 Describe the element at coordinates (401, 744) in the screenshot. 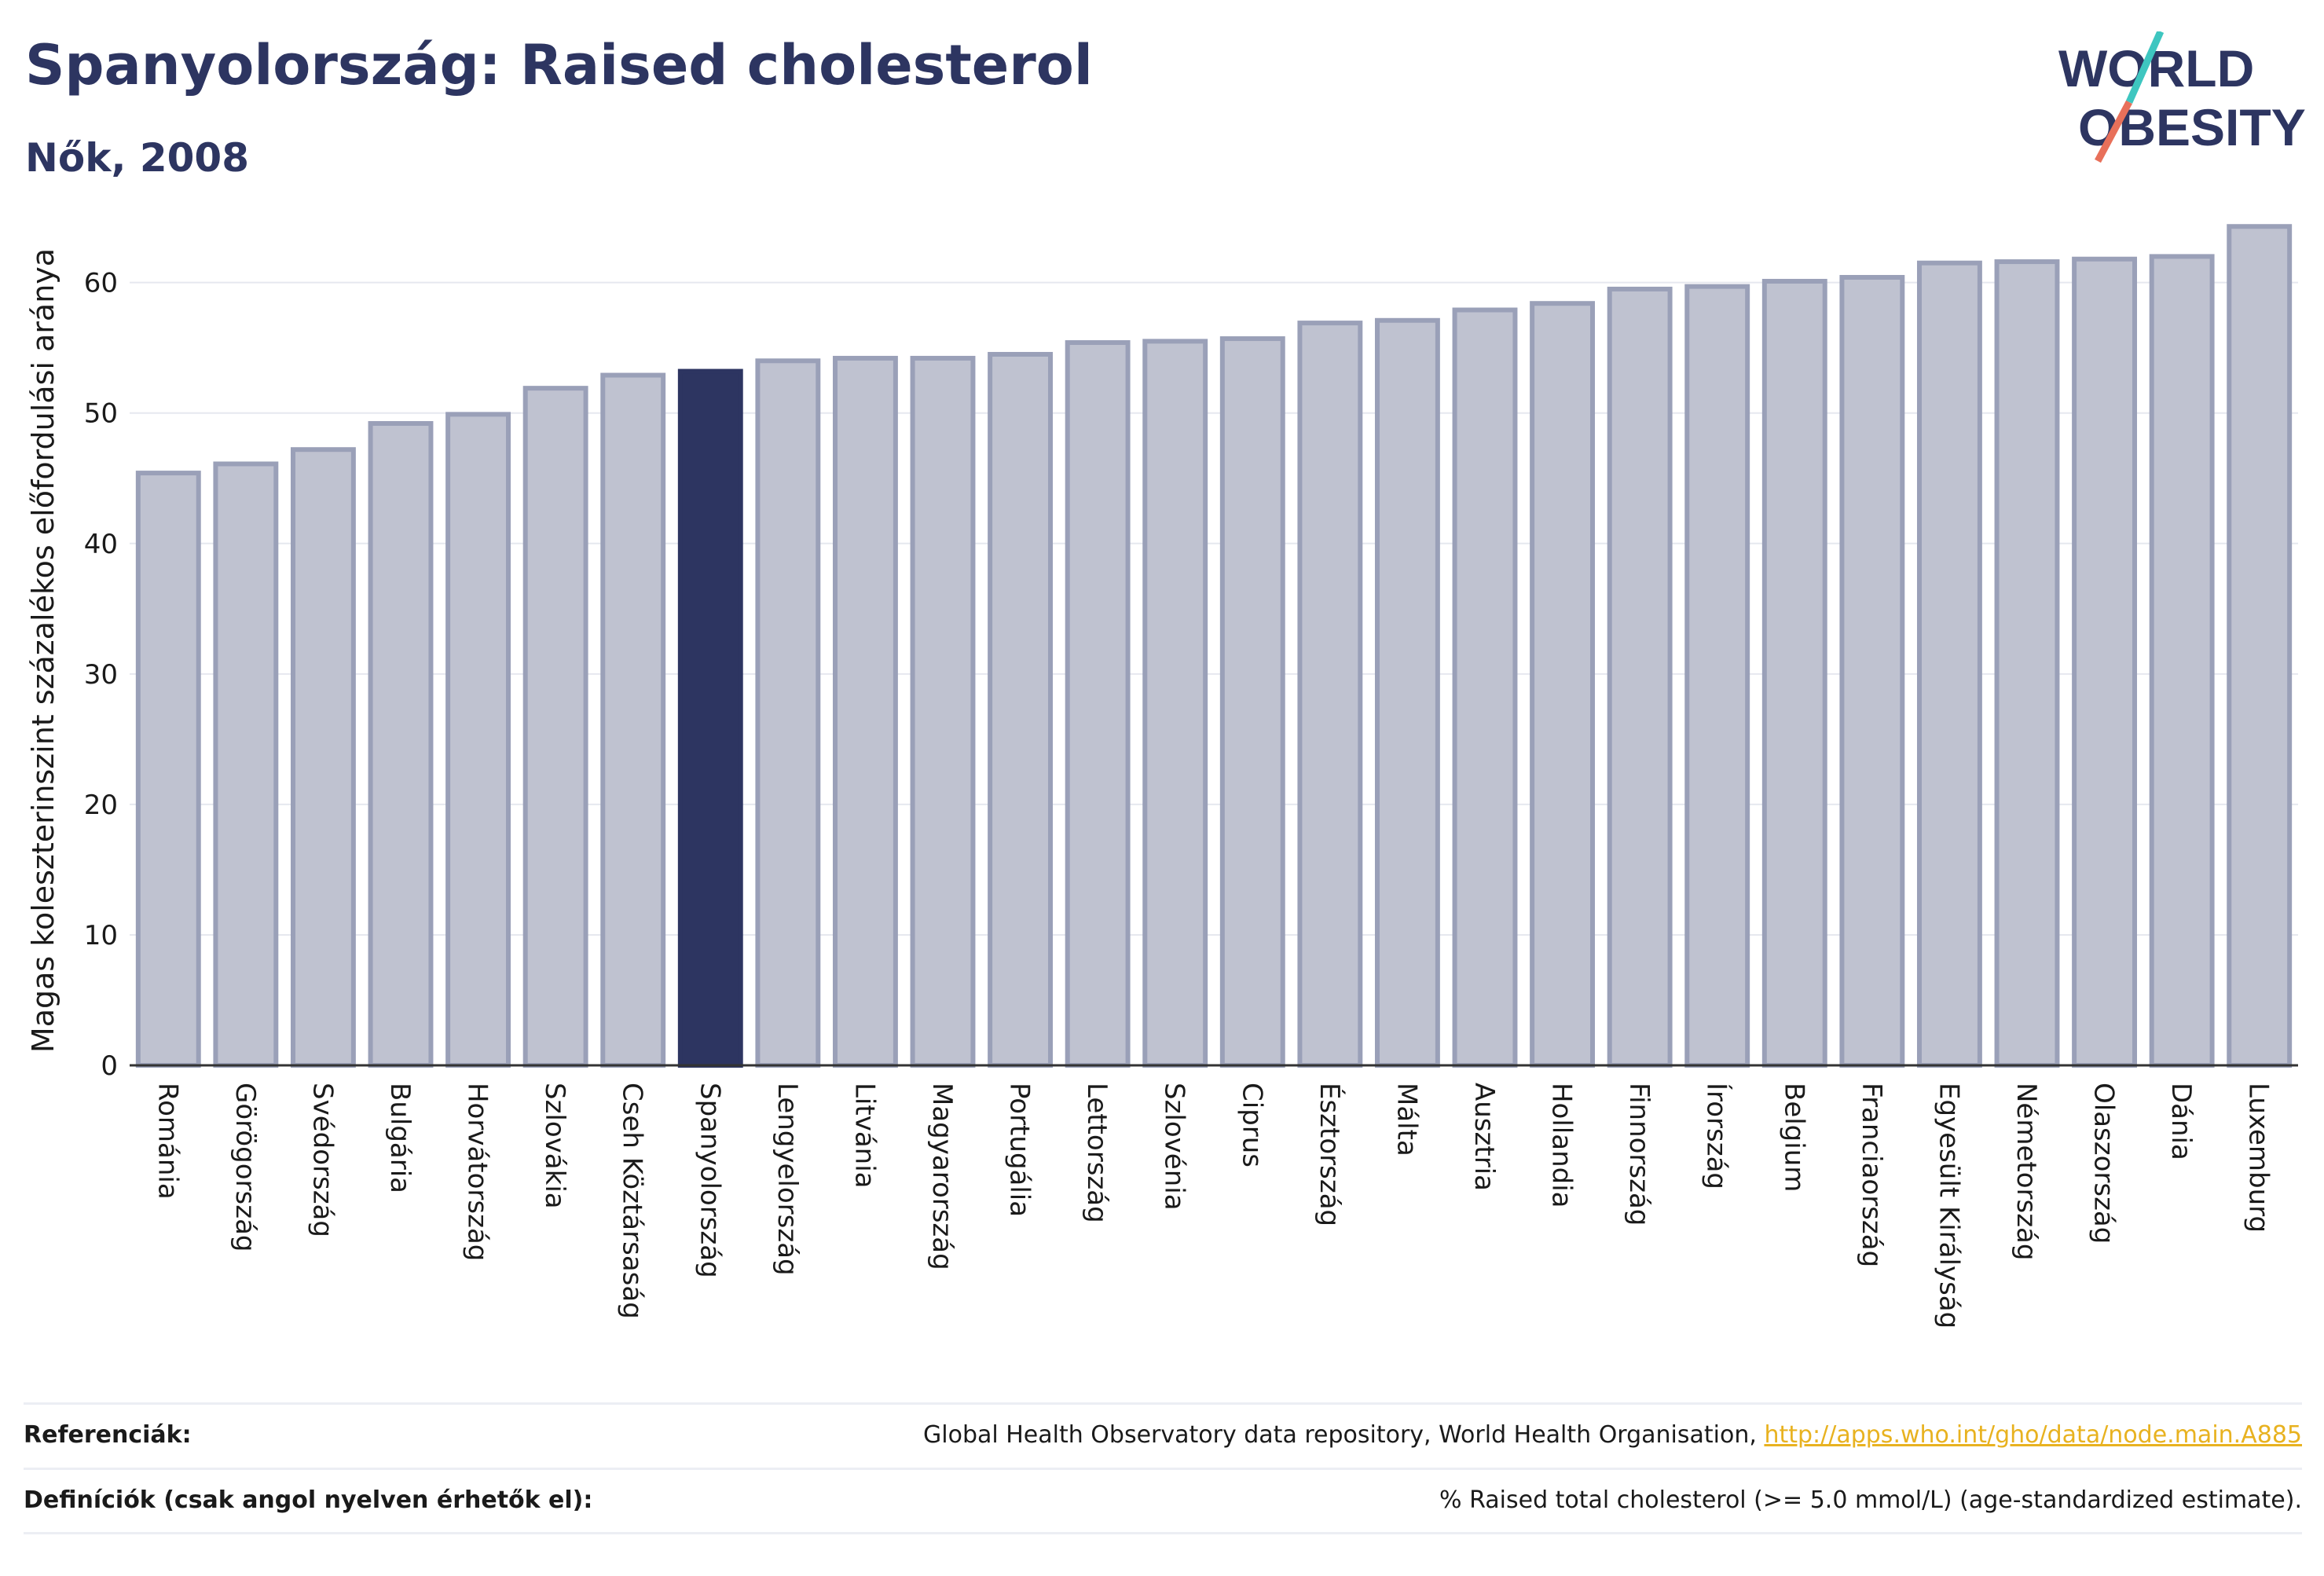

I see `bar-bulgária` at that location.